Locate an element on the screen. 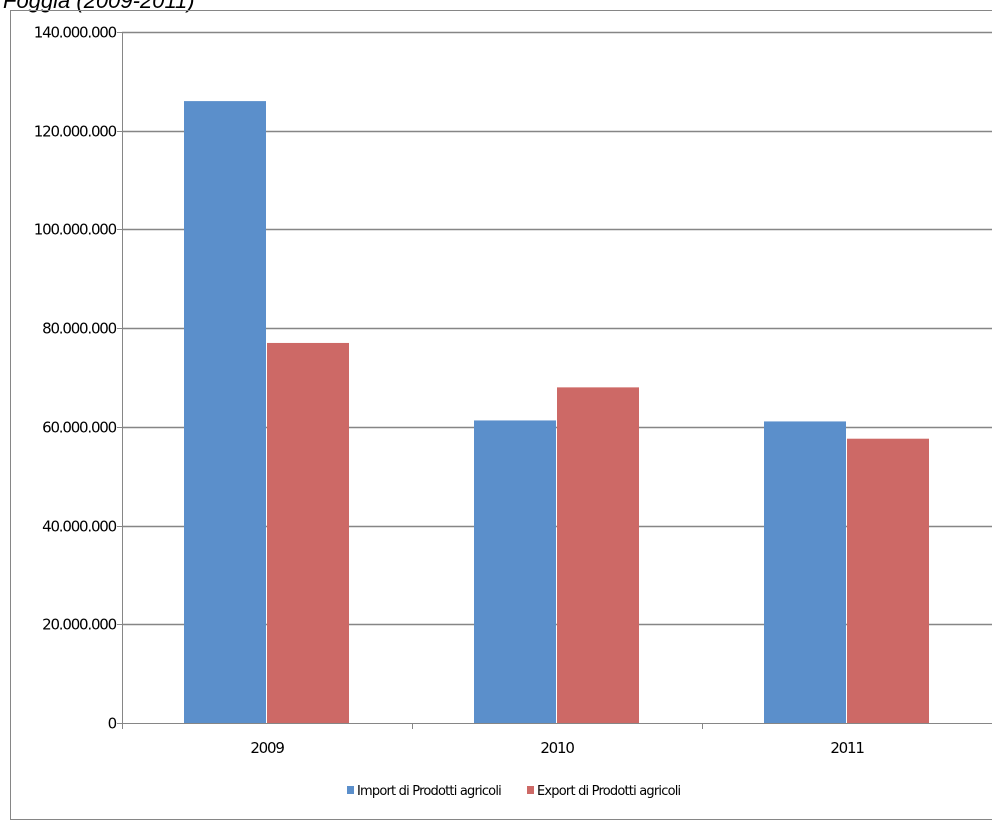 The height and width of the screenshot is (820, 992). y-tick-label: 0 is located at coordinates (112, 724).